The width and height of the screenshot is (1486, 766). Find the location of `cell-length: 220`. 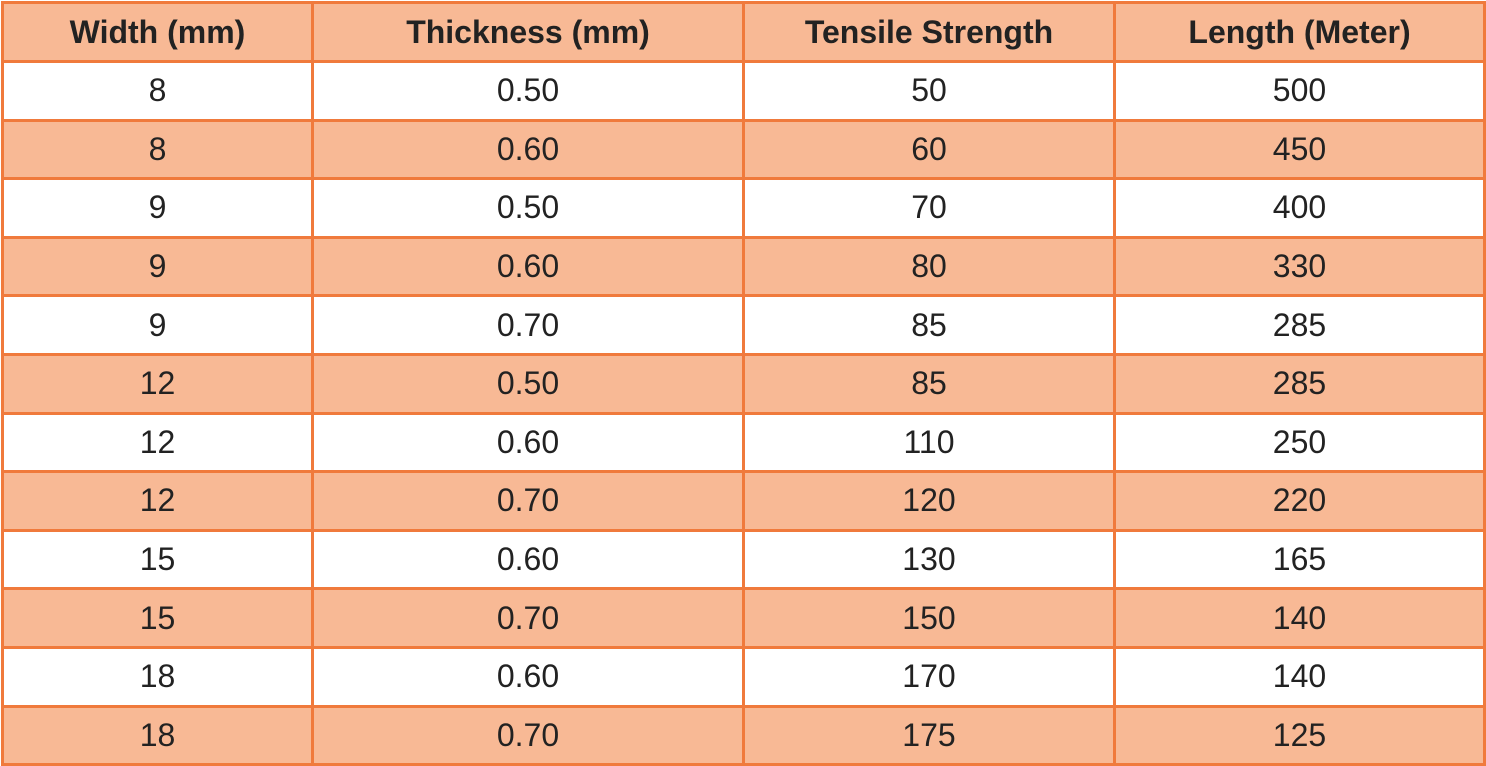

cell-length: 220 is located at coordinates (1299, 501).